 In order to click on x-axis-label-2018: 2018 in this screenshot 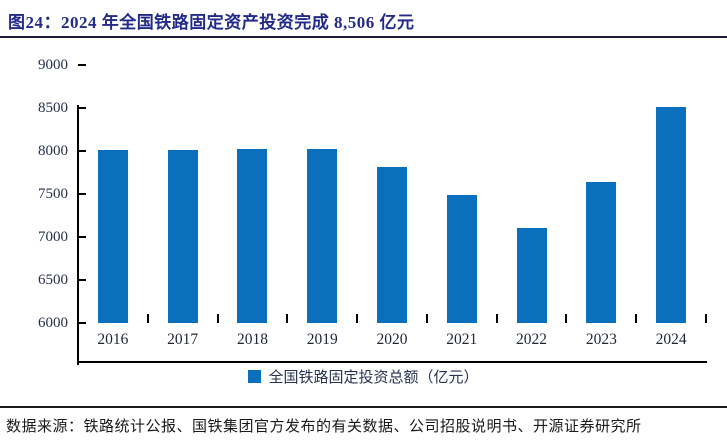, I will do `click(252, 339)`.